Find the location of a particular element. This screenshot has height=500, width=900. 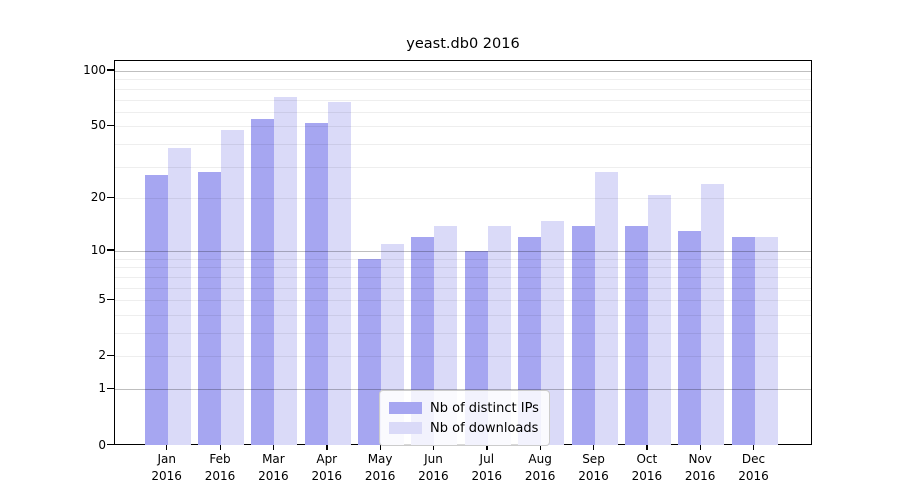

bar-ips-jan is located at coordinates (156, 310).